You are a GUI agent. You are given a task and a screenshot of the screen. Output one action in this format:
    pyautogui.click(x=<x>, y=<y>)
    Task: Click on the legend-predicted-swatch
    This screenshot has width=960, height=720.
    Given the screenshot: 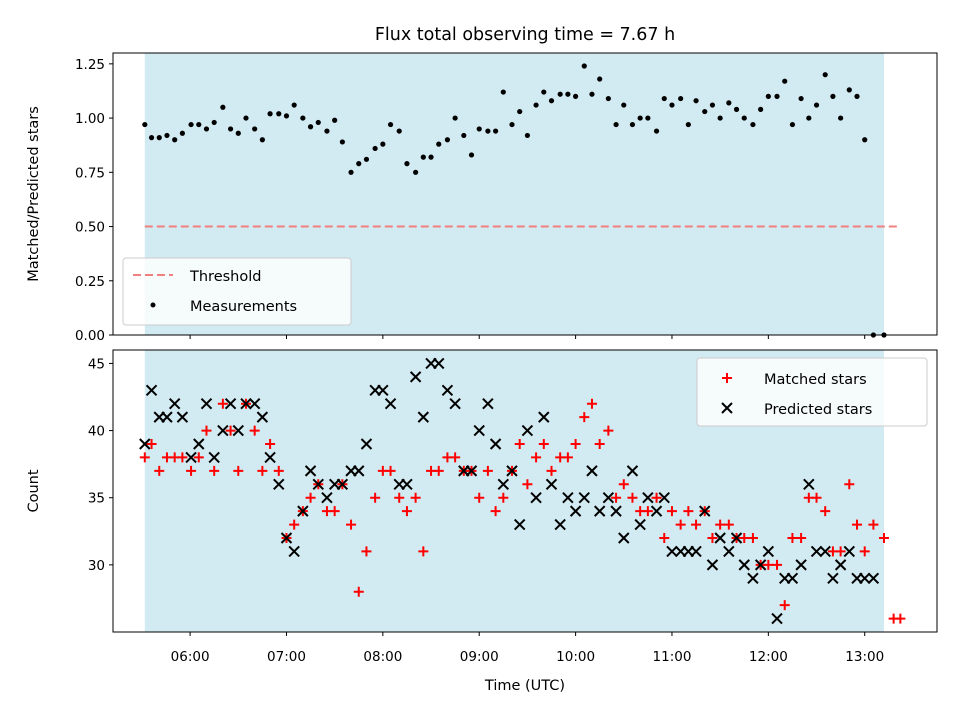 What is the action you would take?
    pyautogui.click(x=727, y=408)
    